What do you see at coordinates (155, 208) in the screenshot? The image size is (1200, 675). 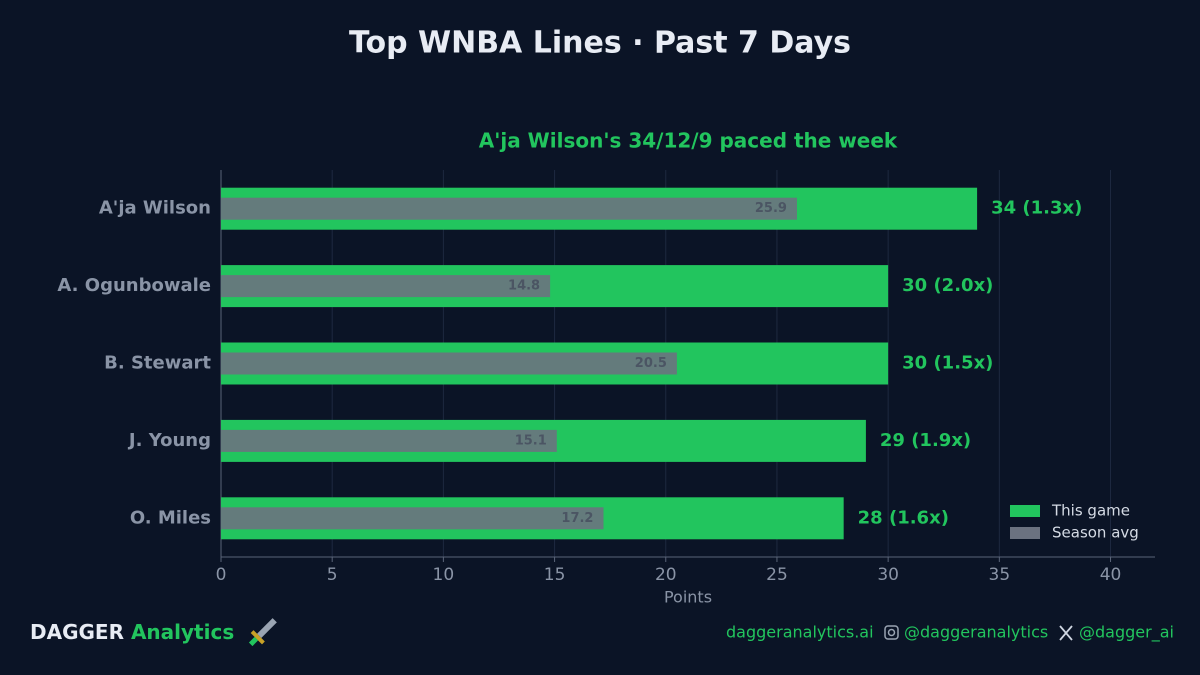 I see `y-tick-label: A'ja Wilson` at bounding box center [155, 208].